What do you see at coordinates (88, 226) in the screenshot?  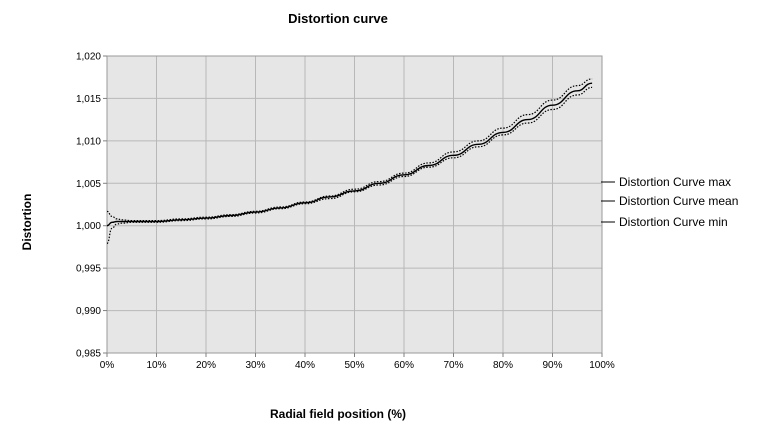 I see `y-tick-label: 1,000` at bounding box center [88, 226].